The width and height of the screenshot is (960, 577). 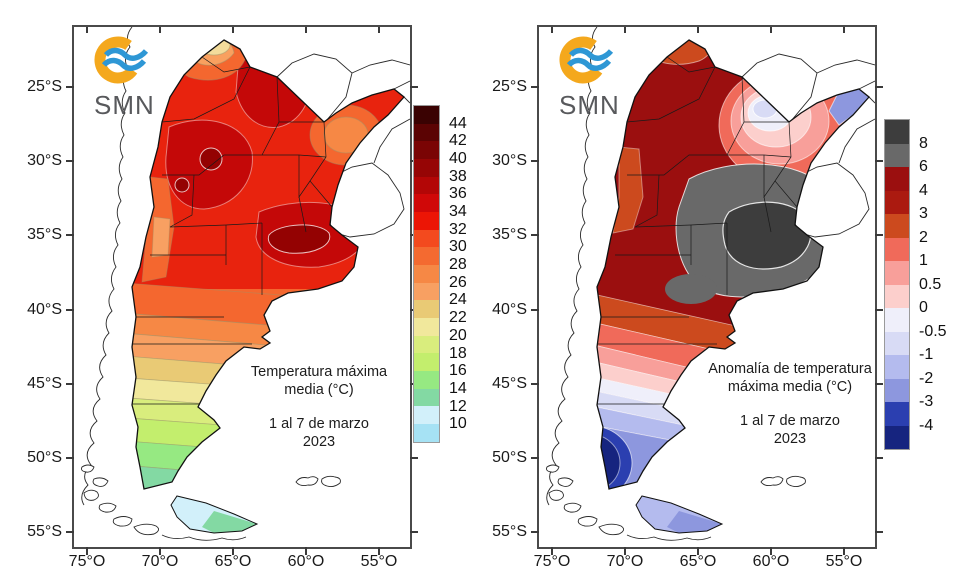 I want to click on colorbar-tick-label: 22, so click(x=458, y=318).